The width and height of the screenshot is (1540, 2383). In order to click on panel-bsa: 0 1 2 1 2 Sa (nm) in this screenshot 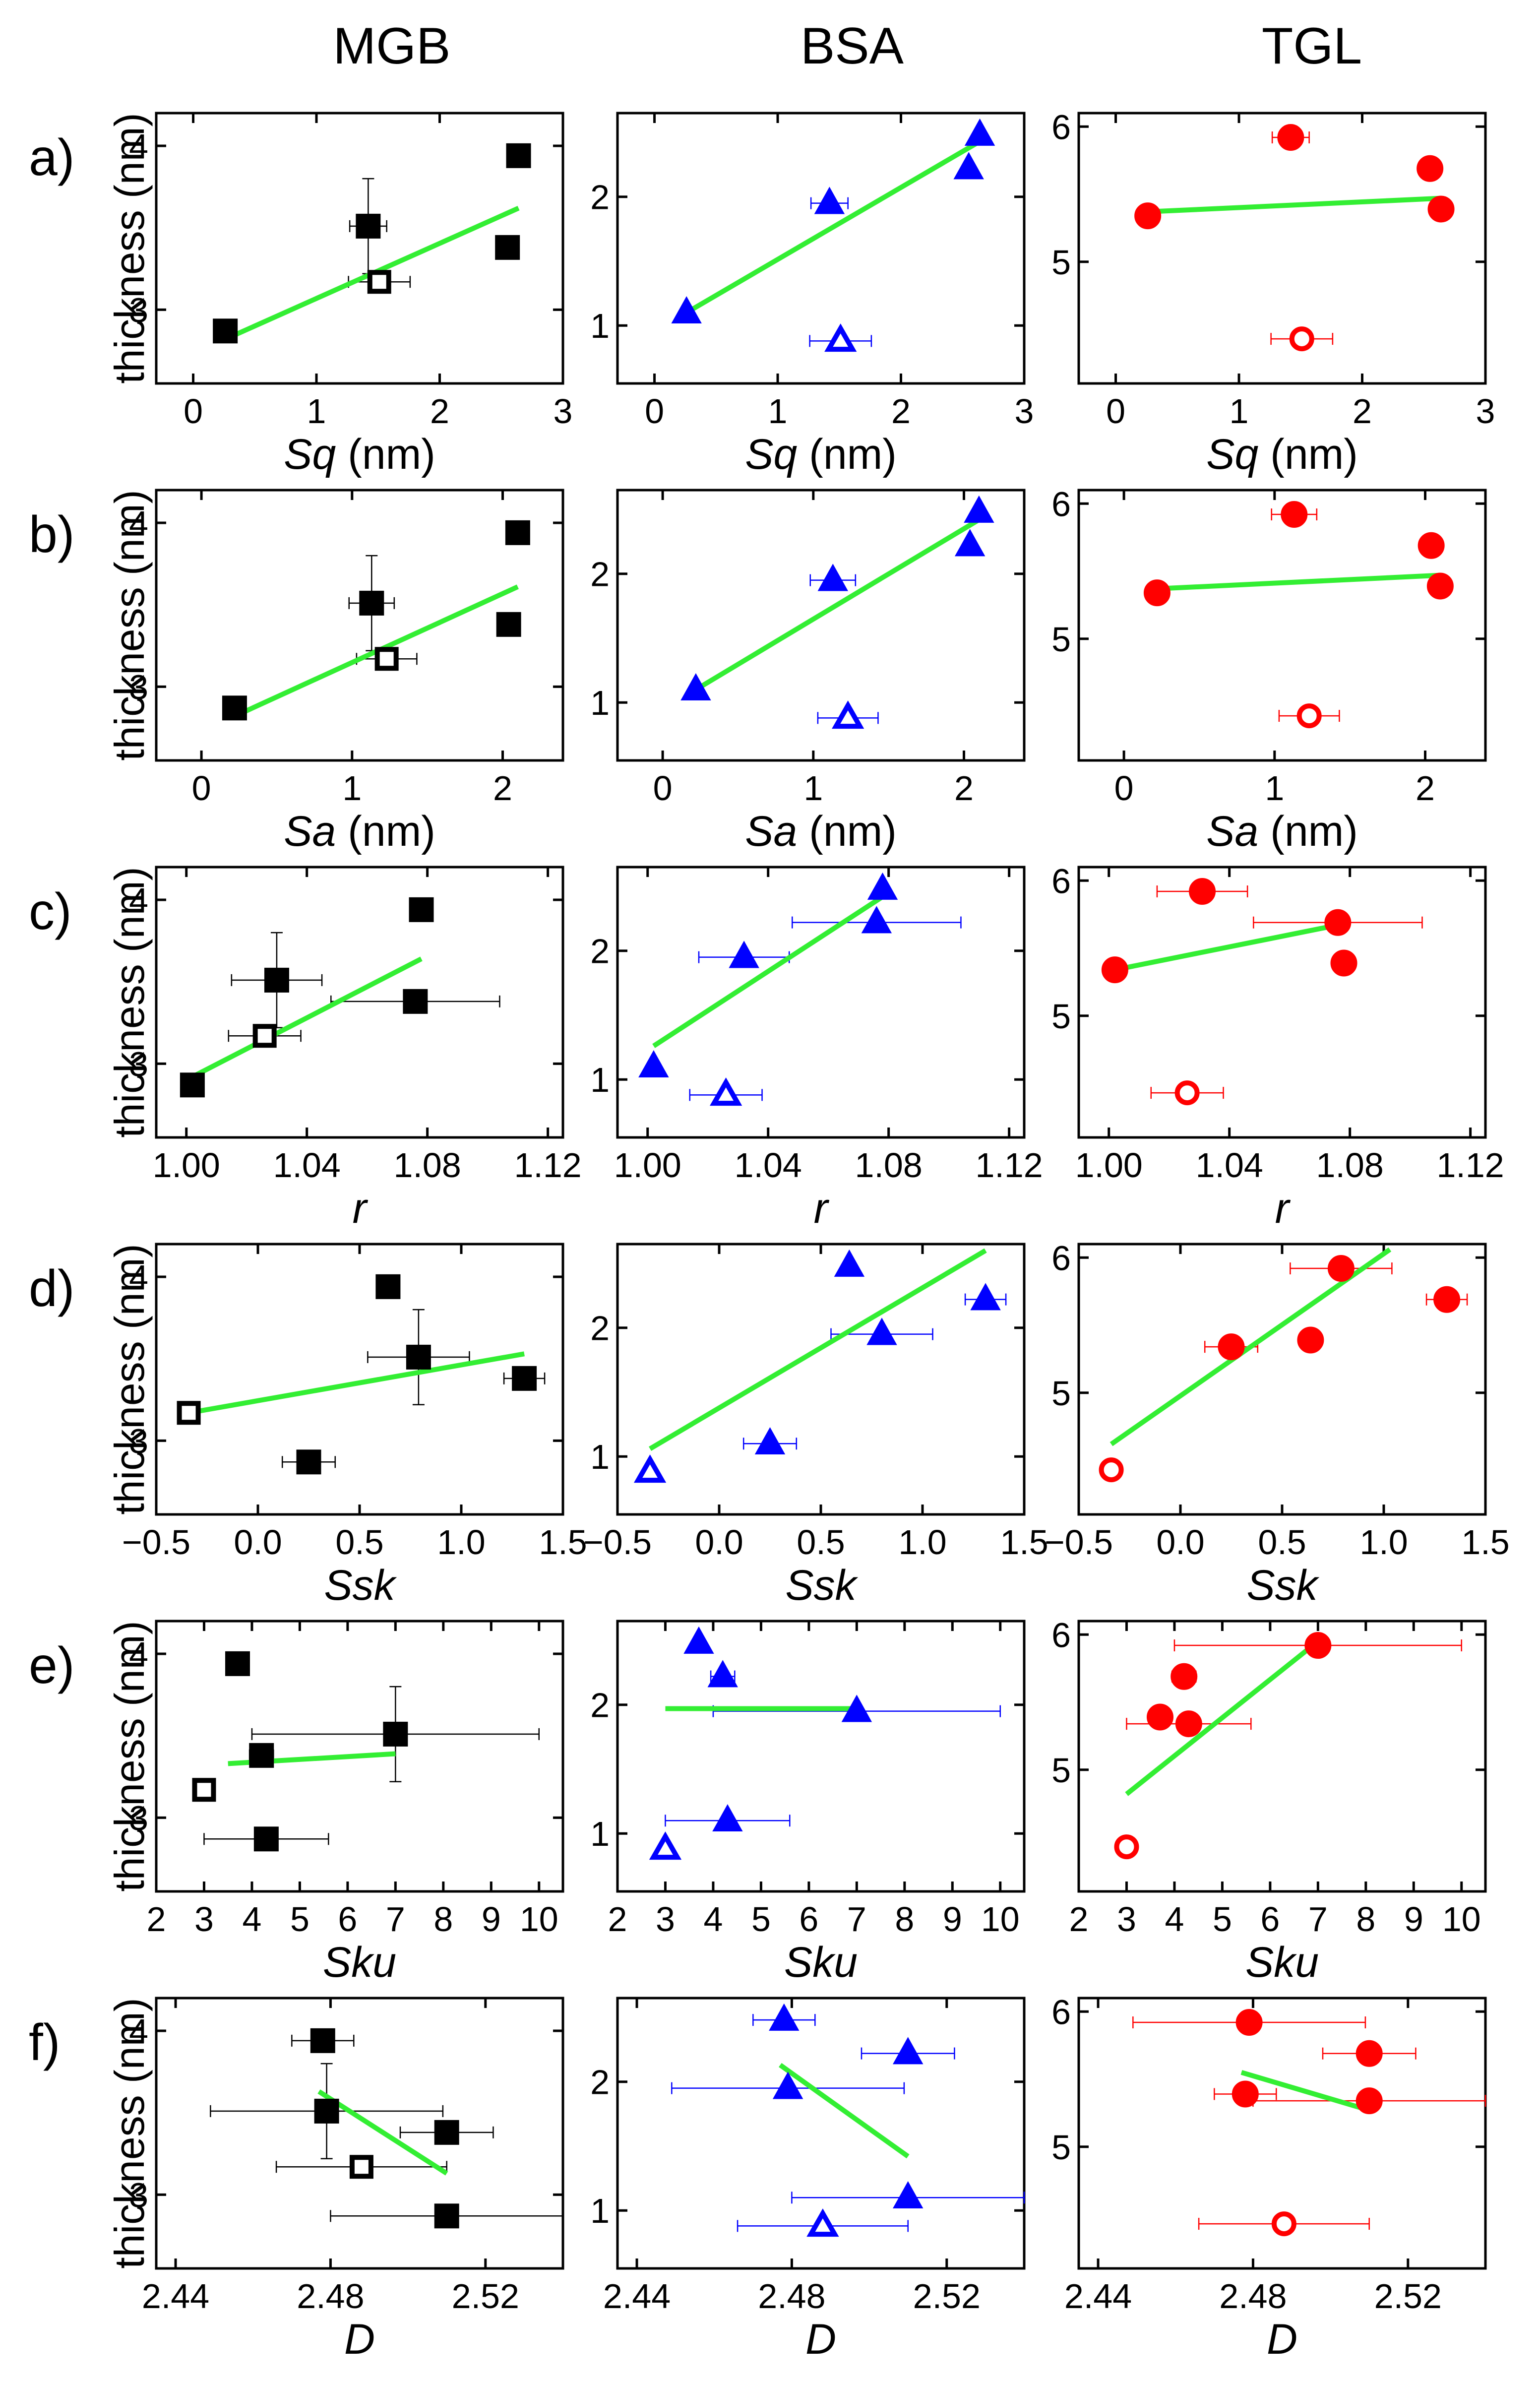, I will do `click(808, 672)`.